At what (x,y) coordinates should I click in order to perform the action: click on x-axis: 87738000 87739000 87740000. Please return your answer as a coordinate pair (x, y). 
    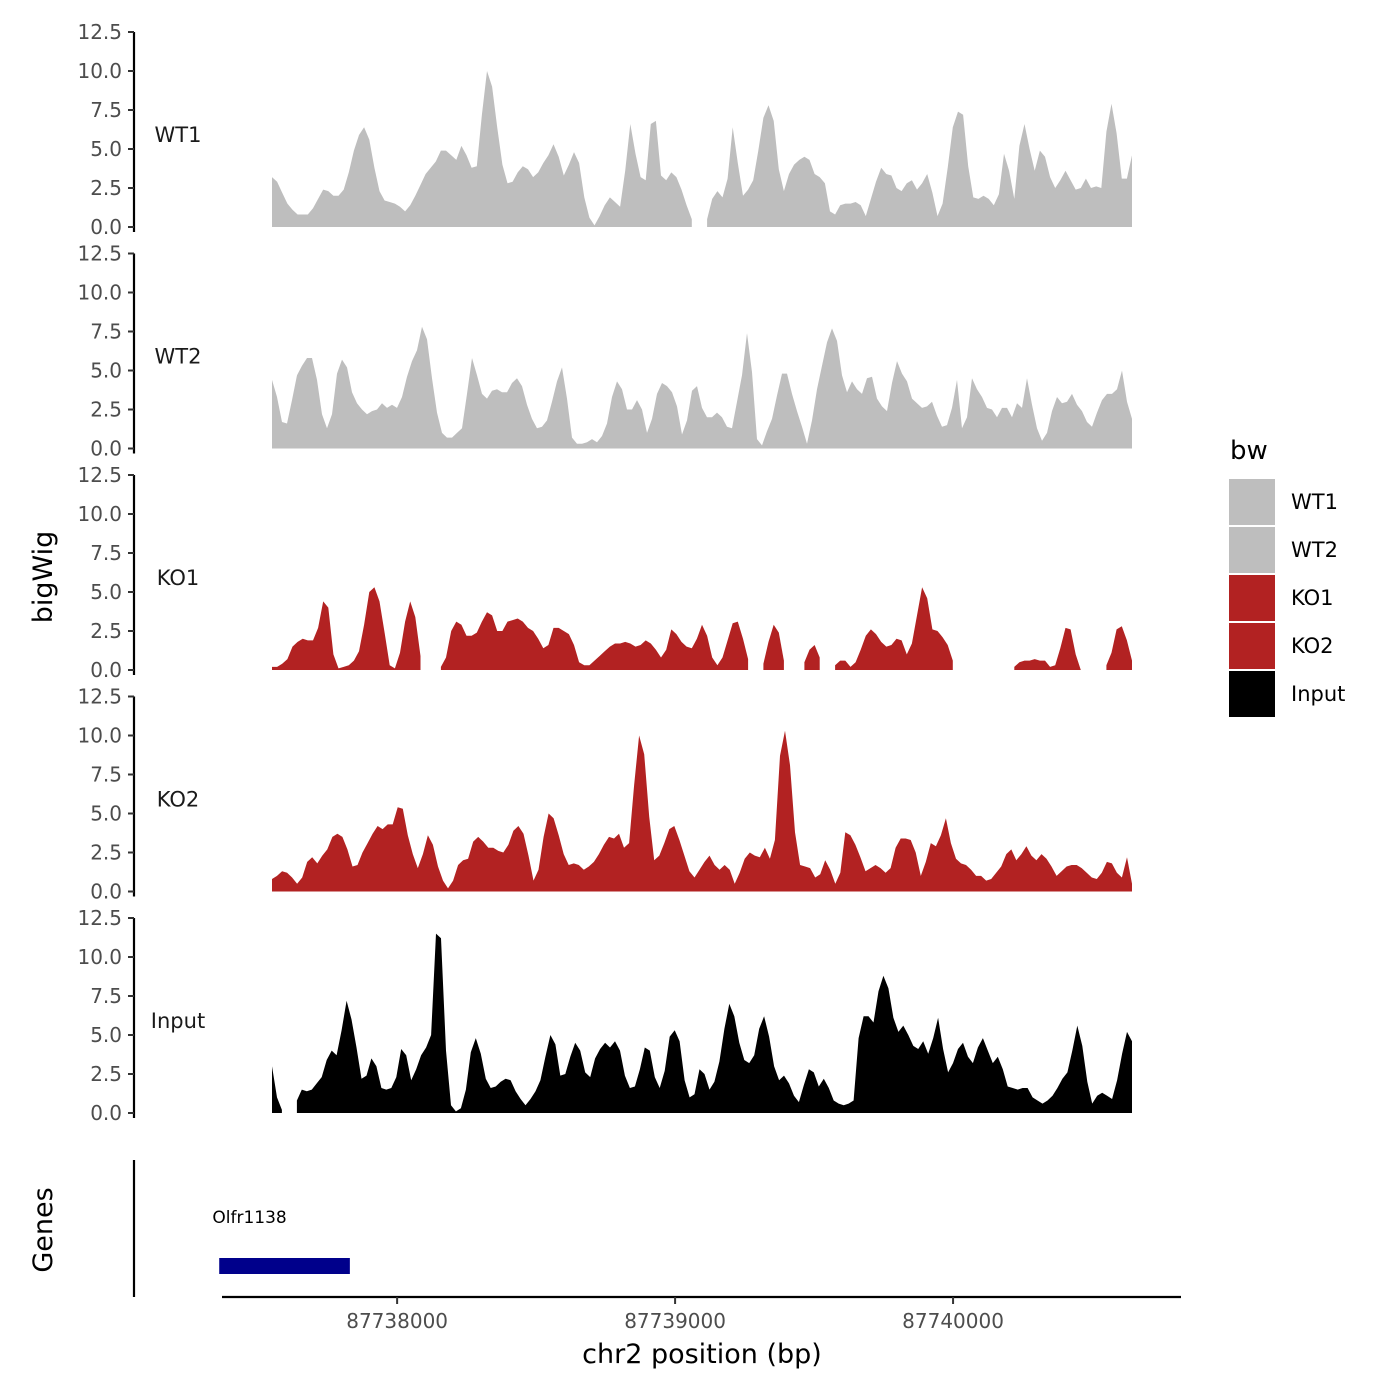
    Looking at the image, I should click on (701, 1314).